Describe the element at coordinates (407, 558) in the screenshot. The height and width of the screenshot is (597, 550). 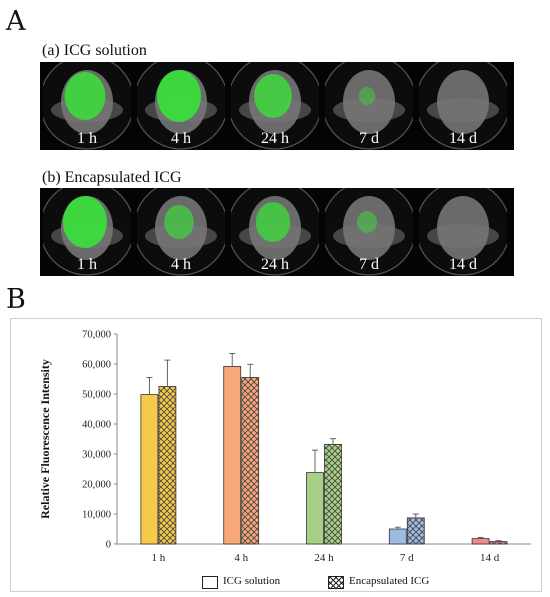
I see `x-tick-label: 7 d` at that location.